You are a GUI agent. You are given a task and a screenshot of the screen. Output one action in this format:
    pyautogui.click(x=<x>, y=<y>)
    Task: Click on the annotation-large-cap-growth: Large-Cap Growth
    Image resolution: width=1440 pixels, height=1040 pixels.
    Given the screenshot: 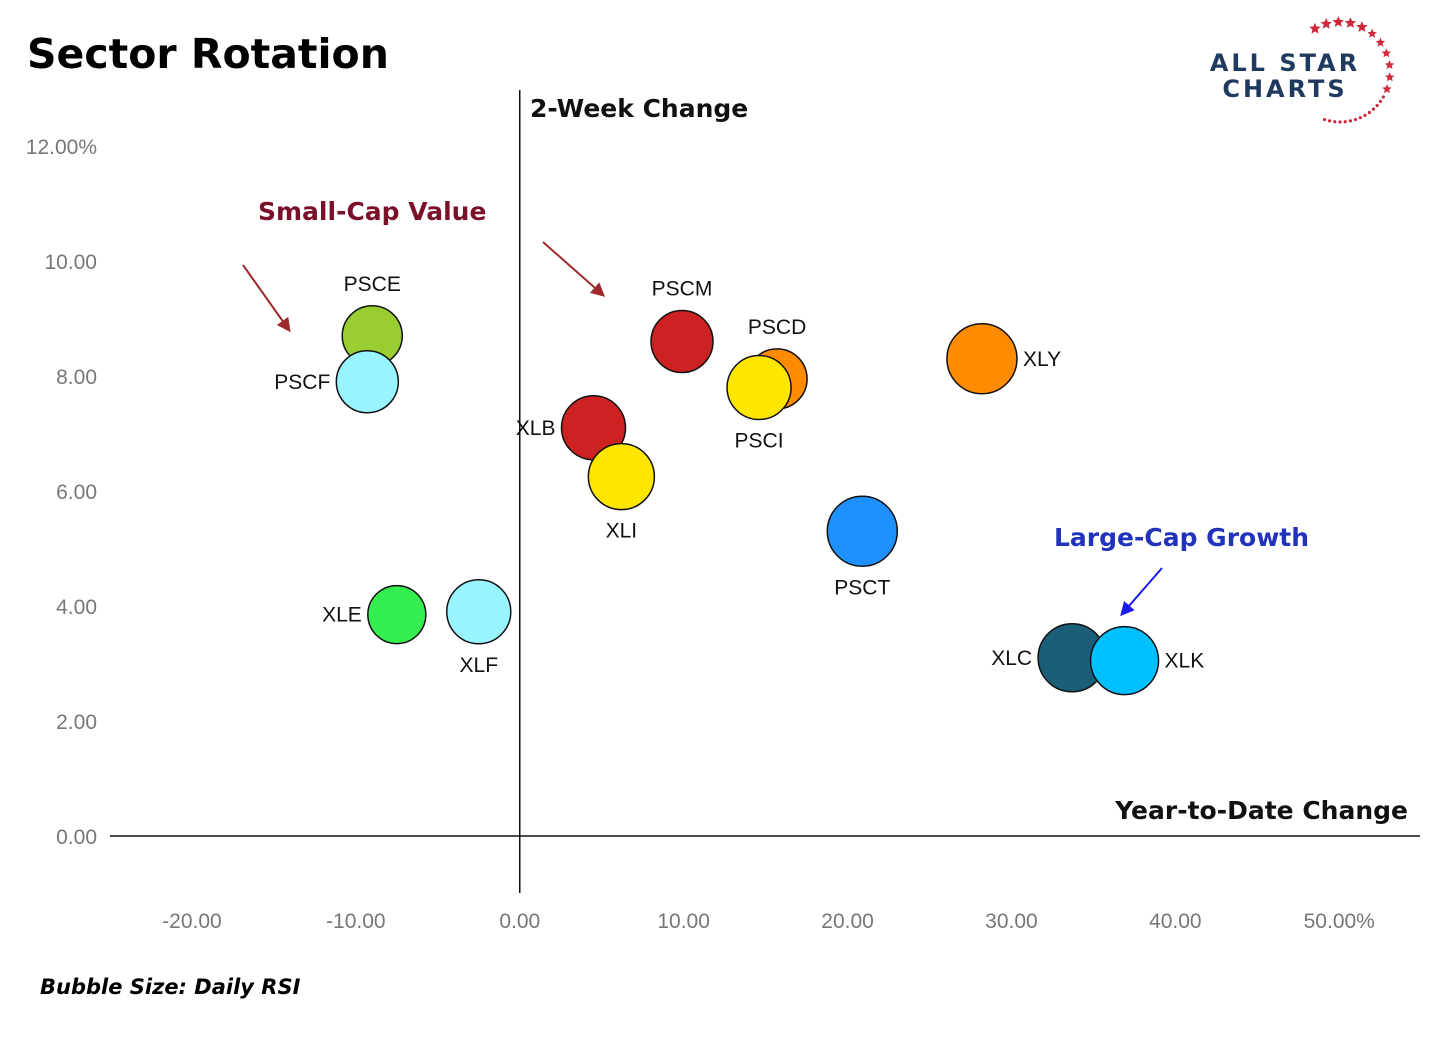 What is the action you would take?
    pyautogui.click(x=1181, y=537)
    